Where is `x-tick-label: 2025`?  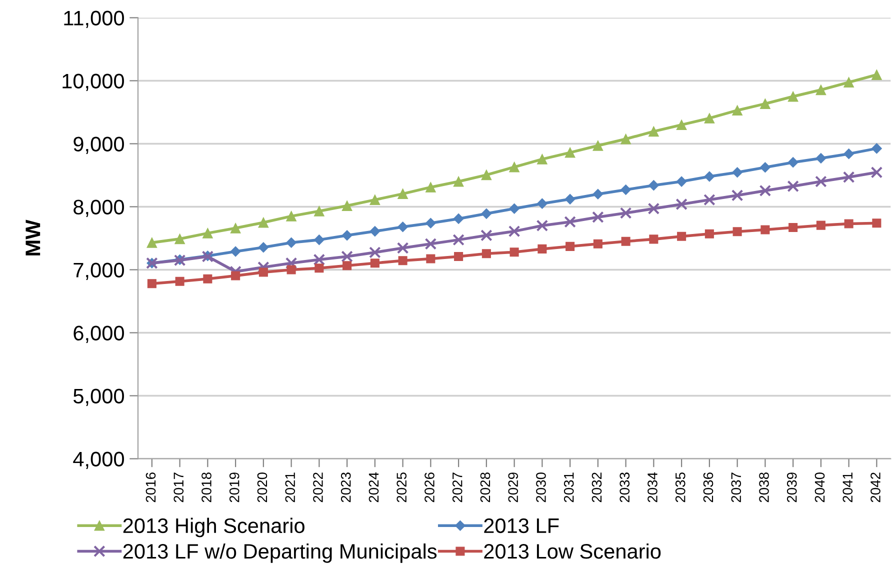
x-tick-label: 2025 is located at coordinates (401, 487).